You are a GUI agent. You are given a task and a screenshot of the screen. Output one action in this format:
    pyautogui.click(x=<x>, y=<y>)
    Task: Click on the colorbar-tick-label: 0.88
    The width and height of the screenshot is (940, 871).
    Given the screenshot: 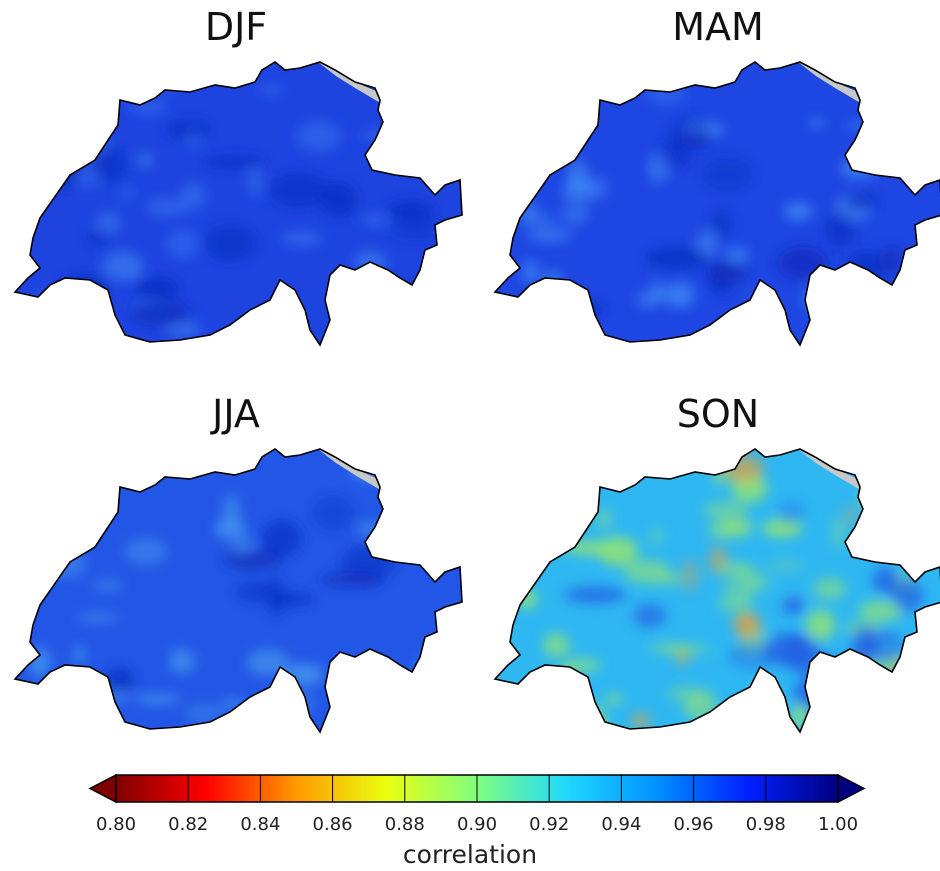 What is the action you would take?
    pyautogui.click(x=404, y=824)
    